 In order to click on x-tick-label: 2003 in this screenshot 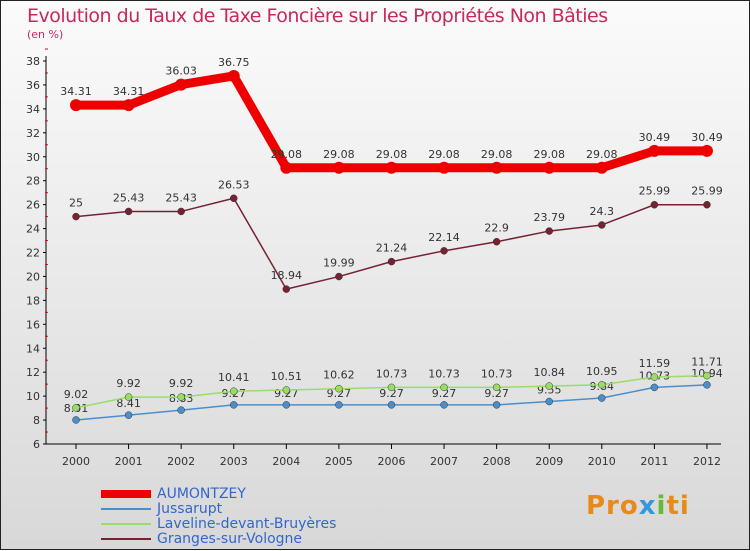, I will do `click(234, 461)`.